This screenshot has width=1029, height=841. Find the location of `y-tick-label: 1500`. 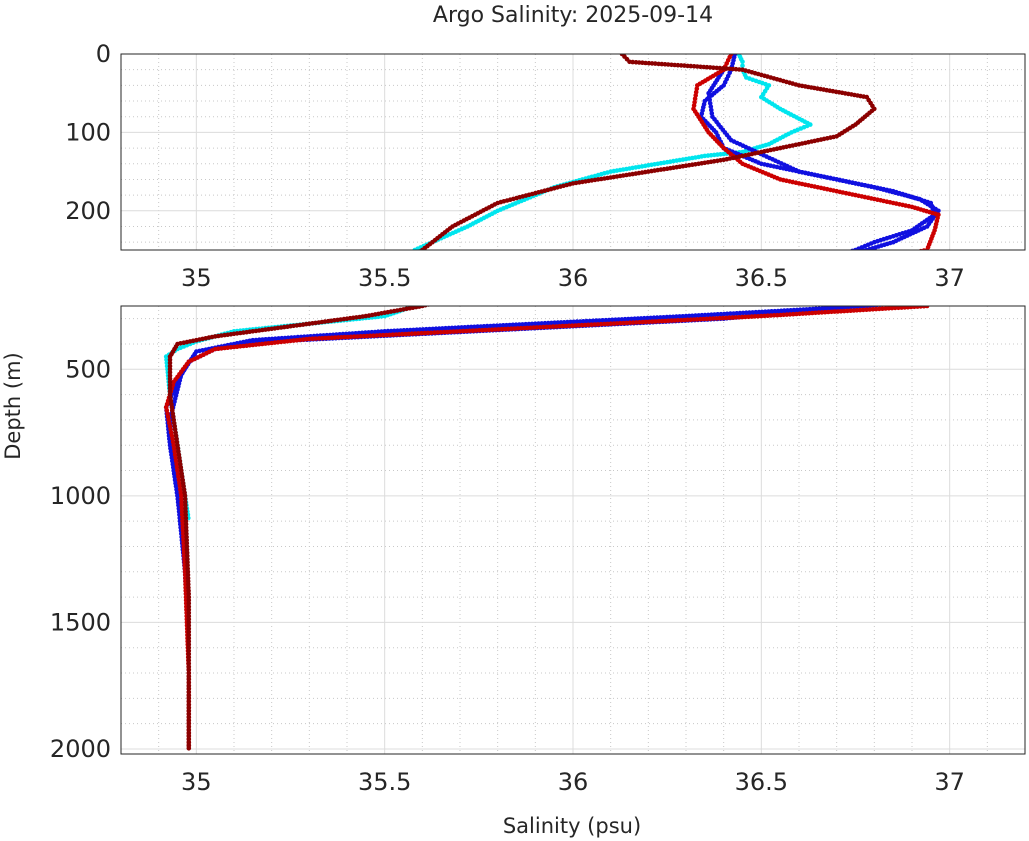

y-tick-label: 1500 is located at coordinates (80, 622).